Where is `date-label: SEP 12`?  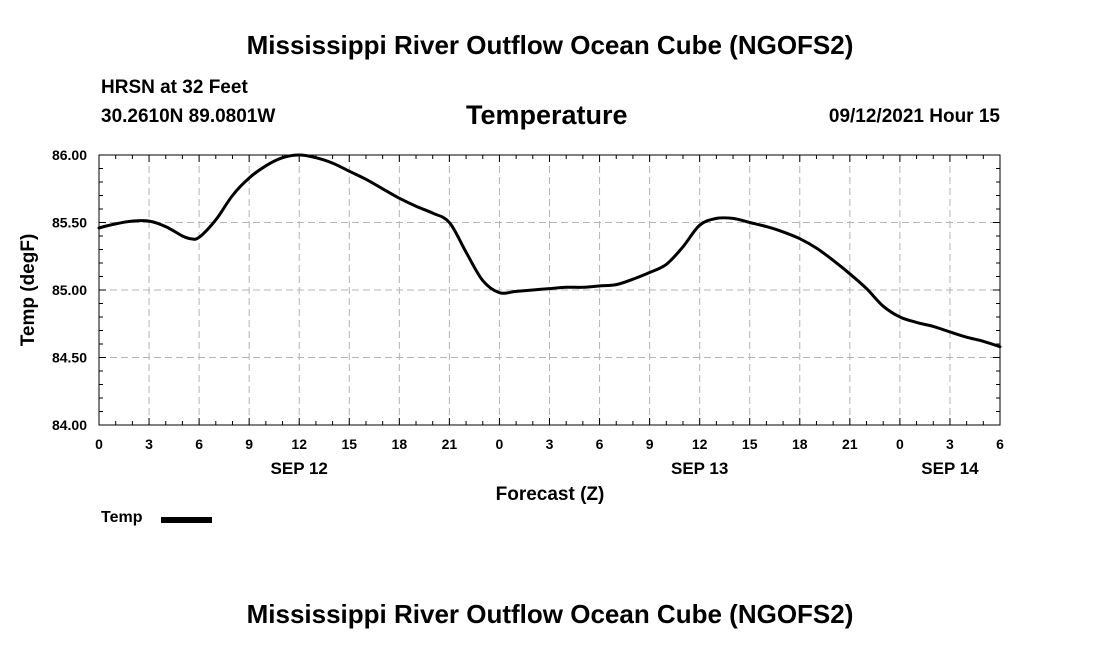 date-label: SEP 12 is located at coordinates (299, 468).